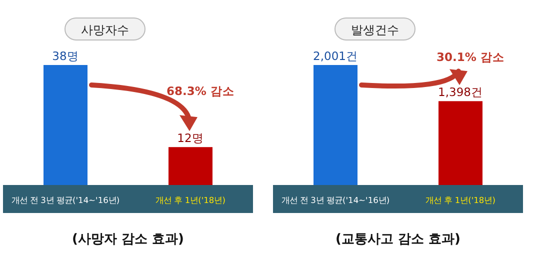 The width and height of the screenshot is (535, 270). Describe the element at coordinates (190, 138) in the screenshot. I see `data-label: 12명` at that location.